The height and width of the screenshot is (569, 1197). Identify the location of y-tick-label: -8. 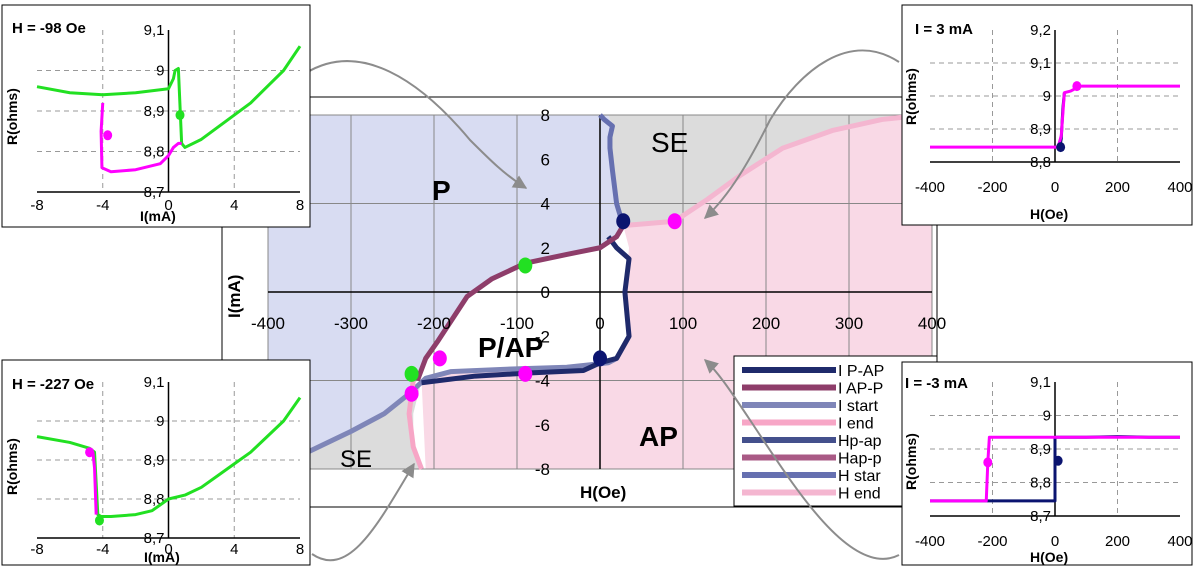
(542, 469).